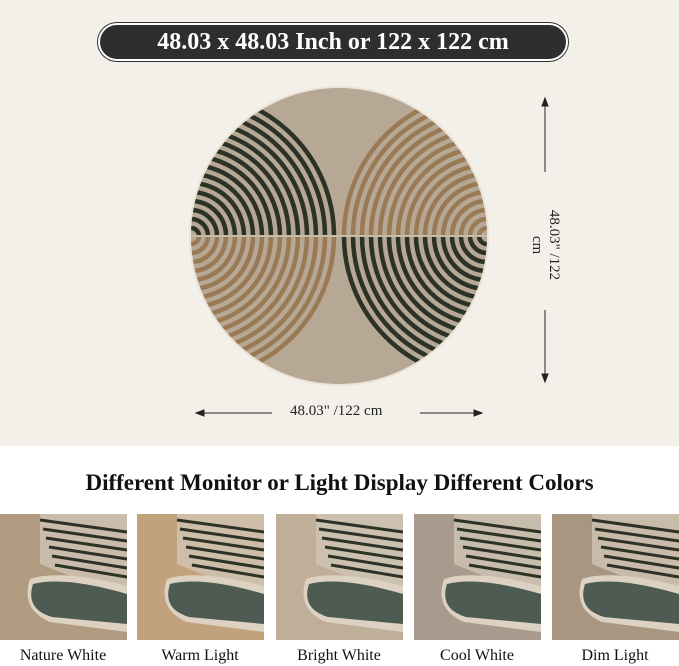 This screenshot has width=679, height=666. What do you see at coordinates (336, 411) in the screenshot?
I see `width-label: 48.03" /122 cm` at bounding box center [336, 411].